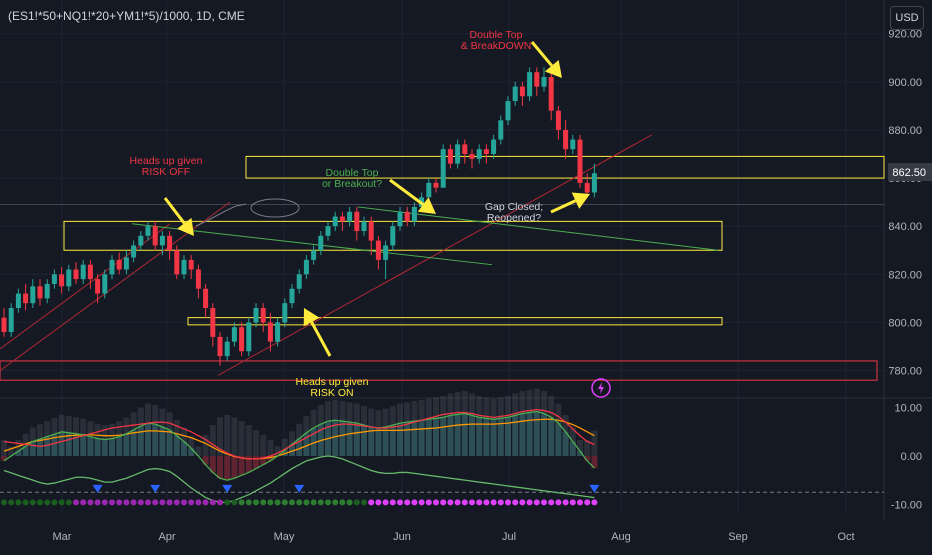 This screenshot has height=555, width=932. Describe the element at coordinates (553, 68) in the screenshot. I see `arrow-double-top-head` at that location.